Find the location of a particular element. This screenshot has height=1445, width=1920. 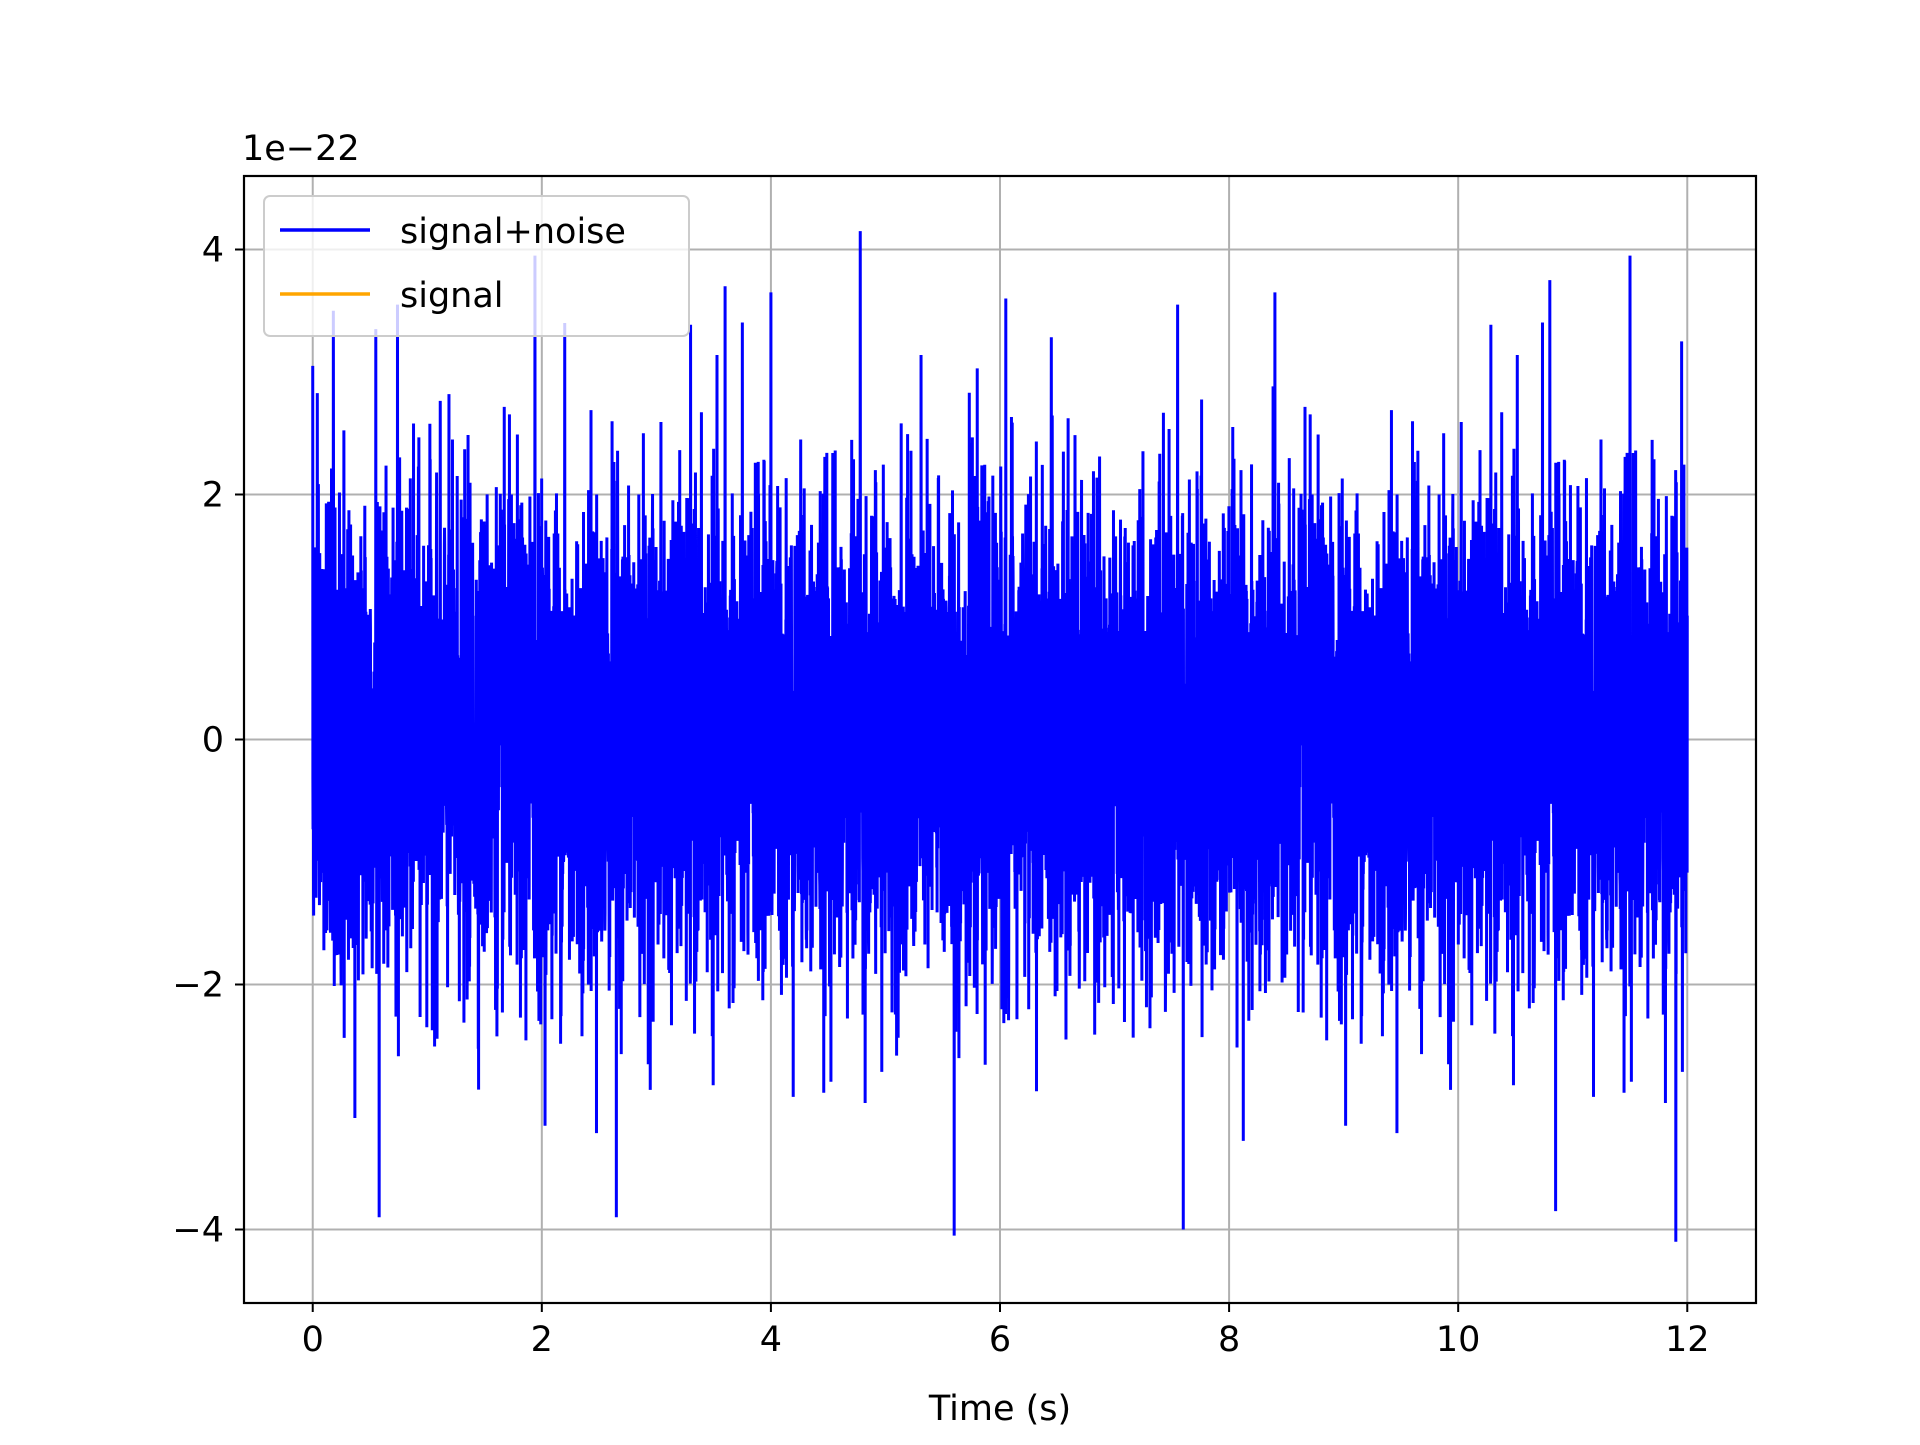

legend-box is located at coordinates (476, 266).